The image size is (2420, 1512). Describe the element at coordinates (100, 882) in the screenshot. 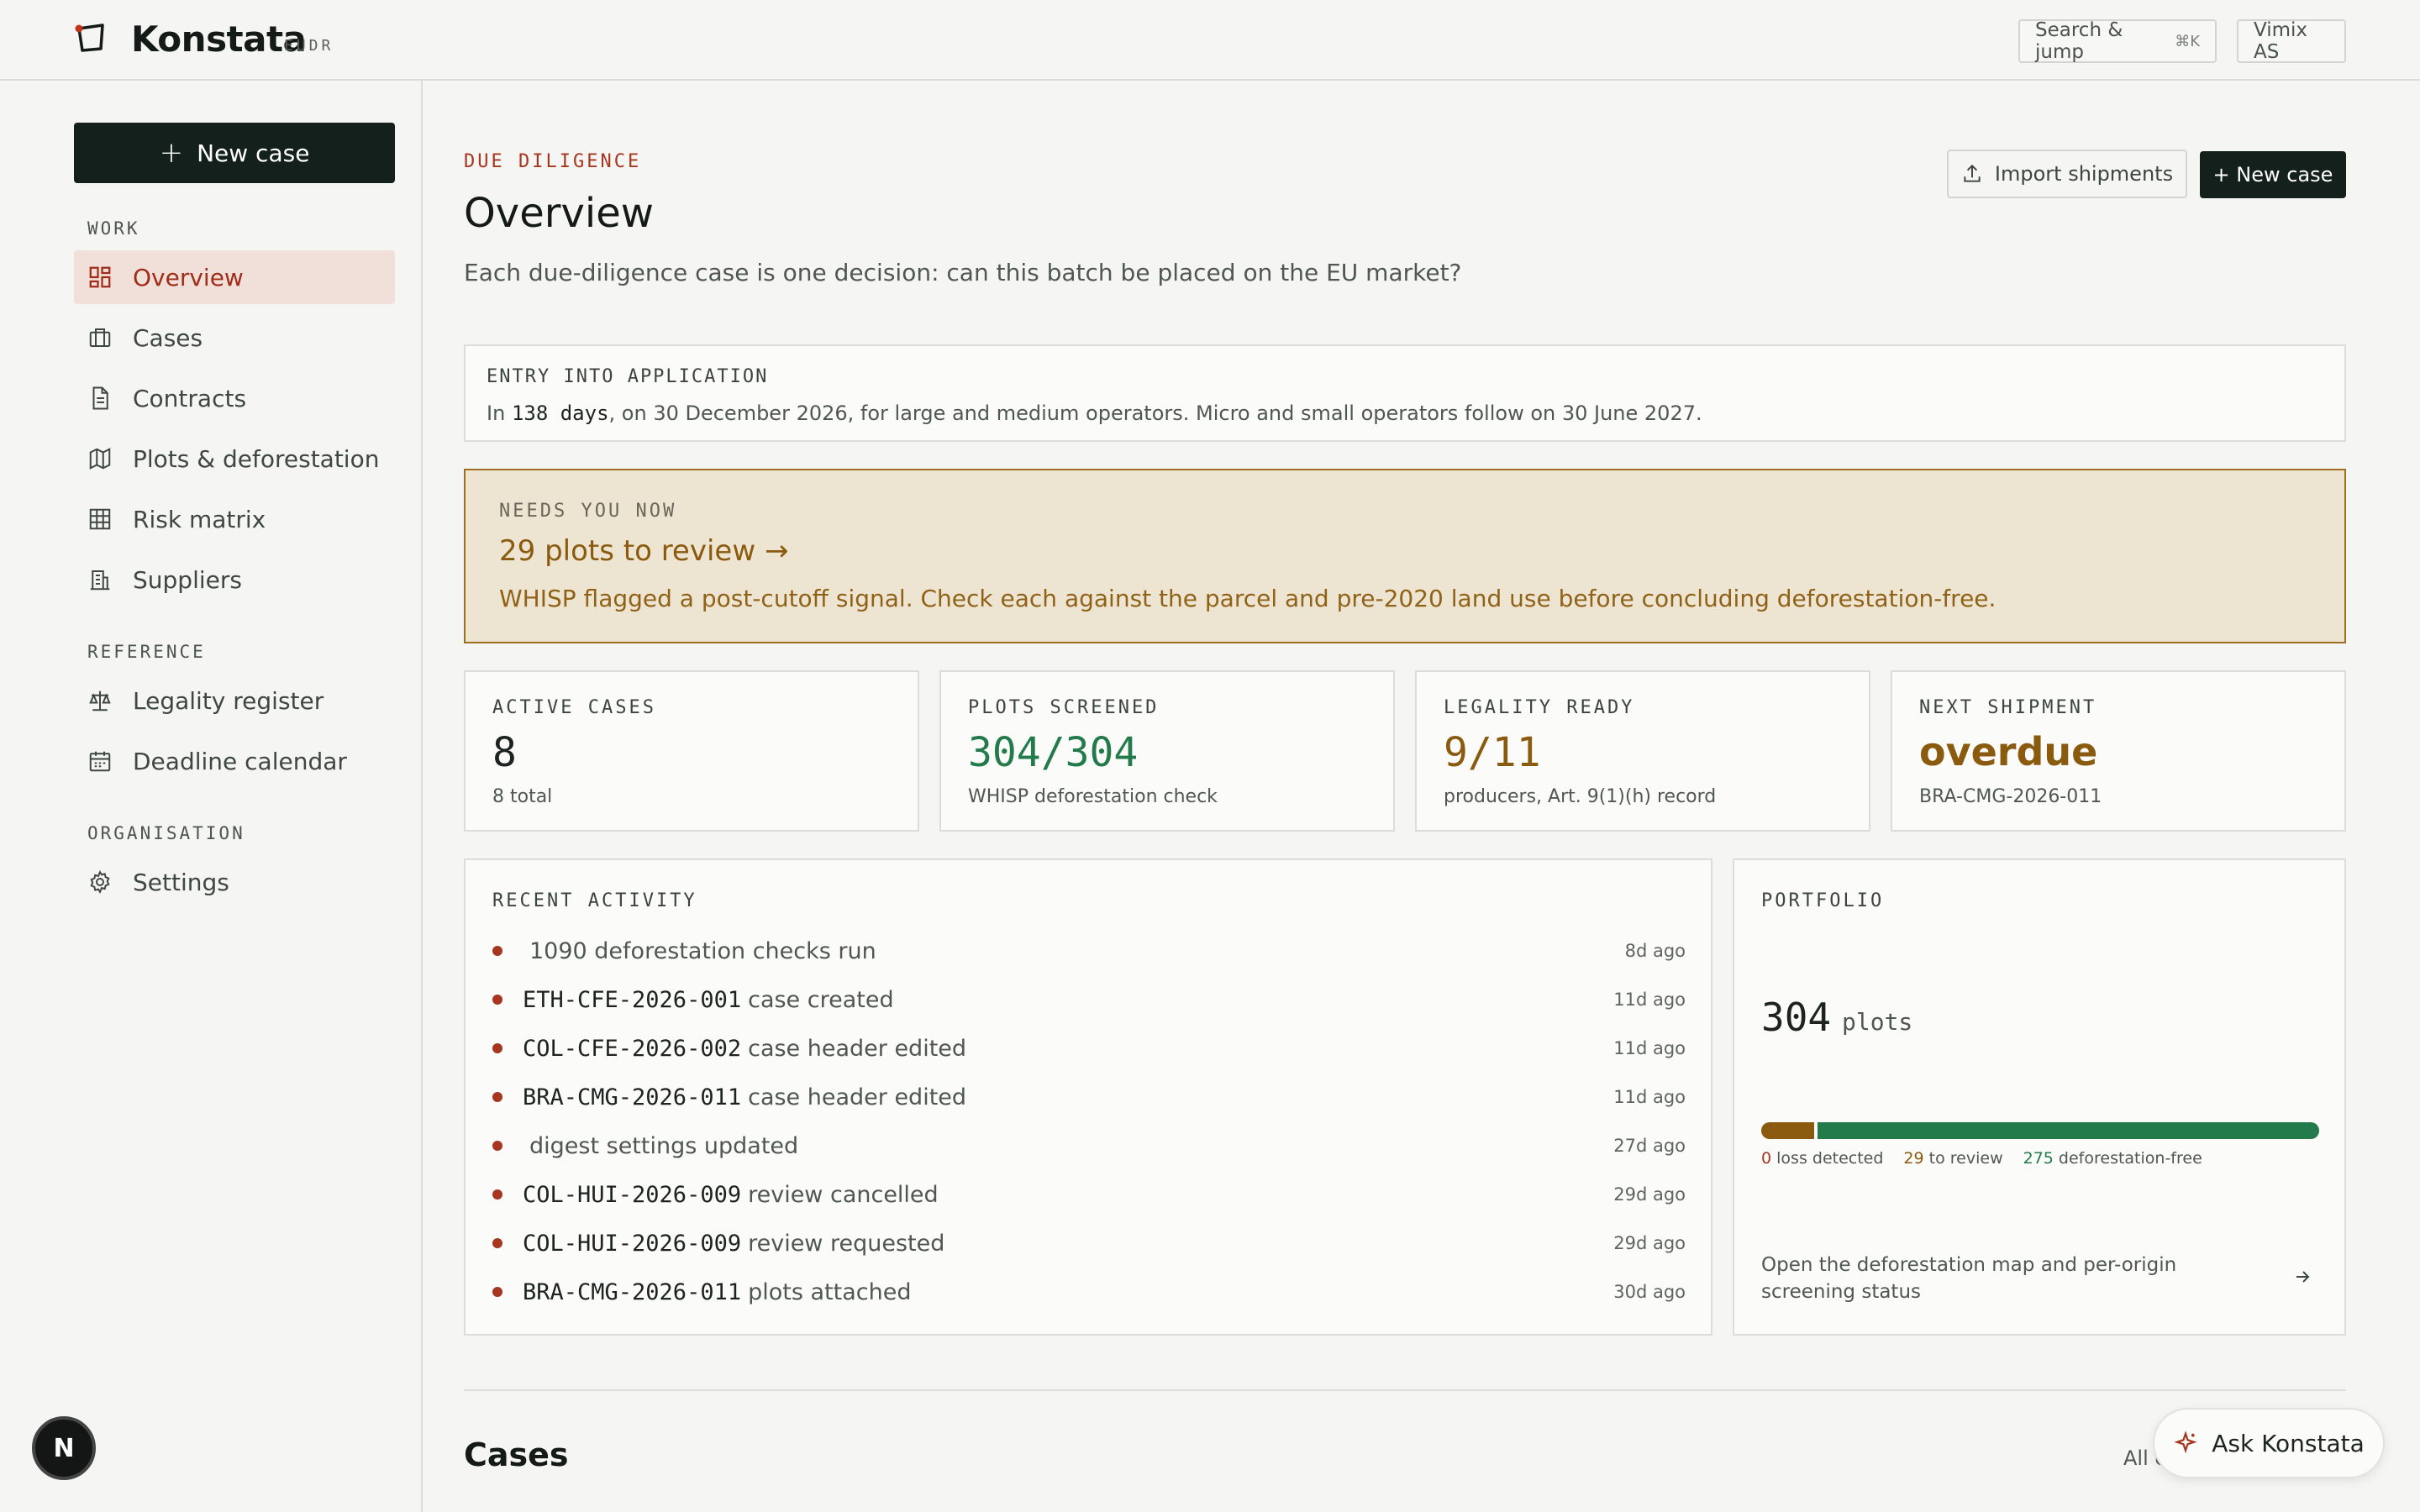

I see `gear-icon` at that location.